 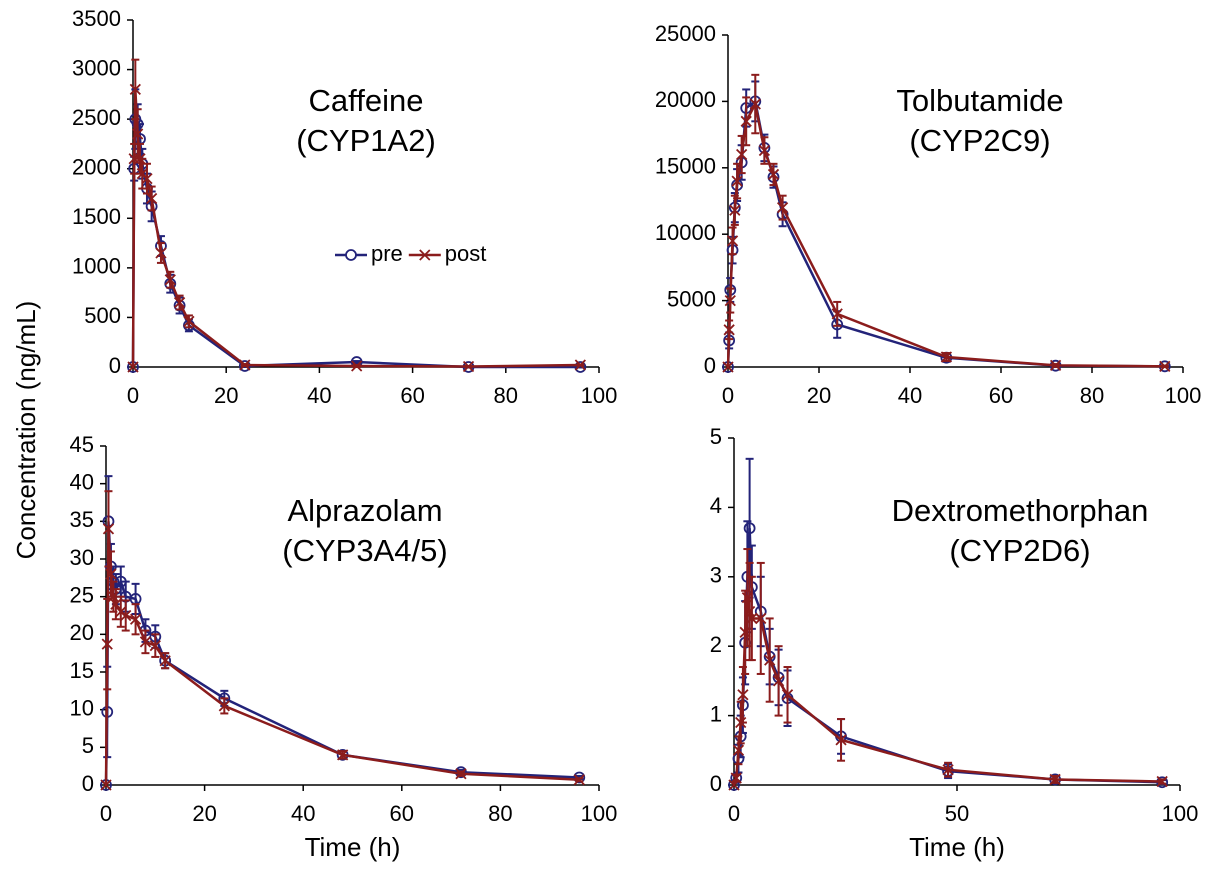 What do you see at coordinates (366, 140) in the screenshot?
I see `chart-subtitle: (CYP1A2)` at bounding box center [366, 140].